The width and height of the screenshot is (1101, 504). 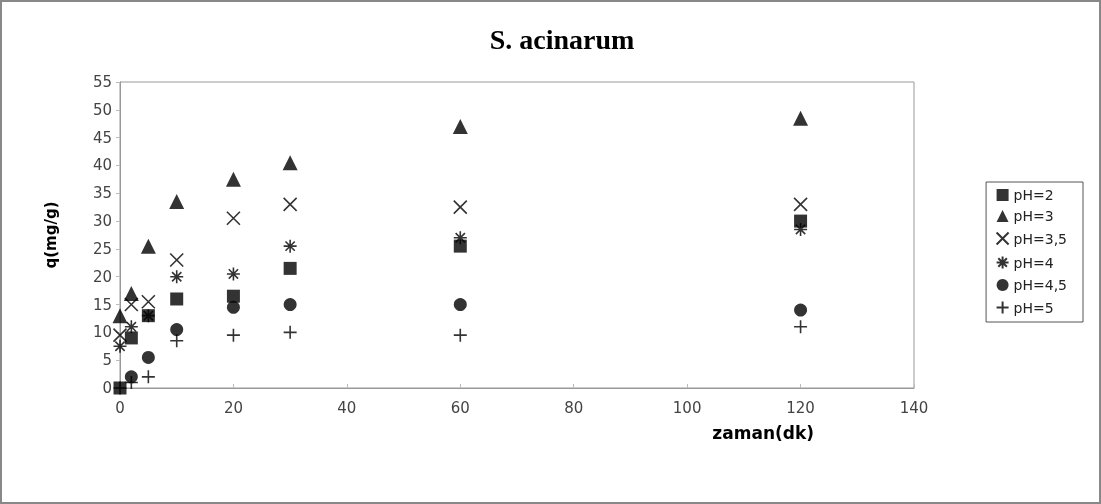 What do you see at coordinates (1033, 216) in the screenshot?
I see `legend-label: pH=3` at bounding box center [1033, 216].